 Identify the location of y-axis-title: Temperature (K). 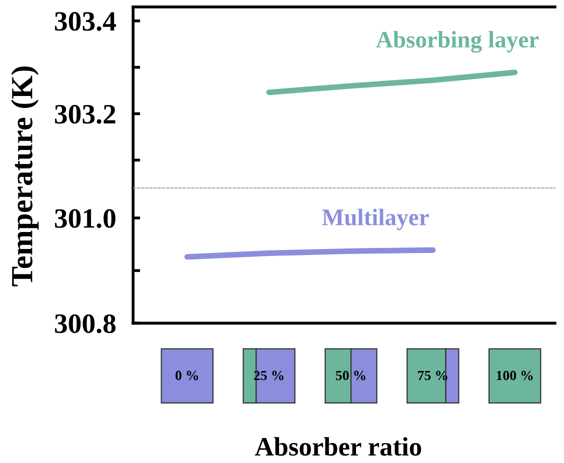
(24, 176).